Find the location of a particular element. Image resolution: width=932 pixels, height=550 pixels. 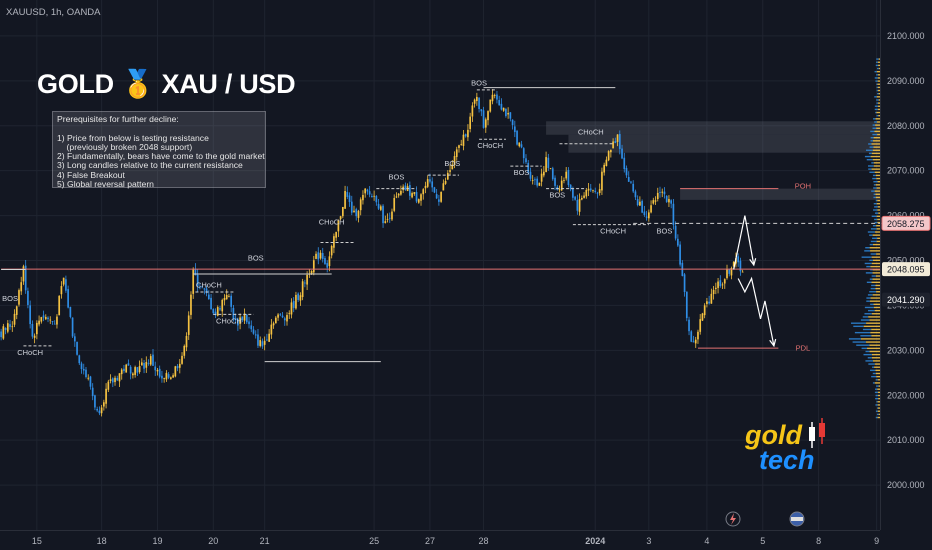

bottom-icons is located at coordinates (765, 519).